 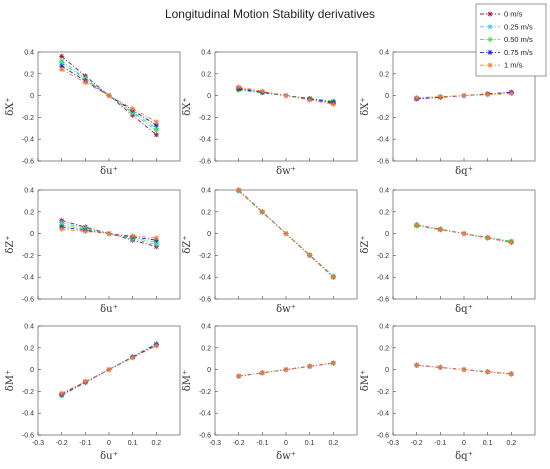 I want to click on legend-box, so click(x=511, y=40).